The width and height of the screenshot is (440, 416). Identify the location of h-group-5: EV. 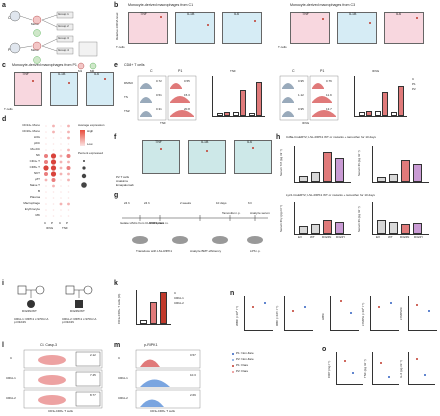
(378, 237).